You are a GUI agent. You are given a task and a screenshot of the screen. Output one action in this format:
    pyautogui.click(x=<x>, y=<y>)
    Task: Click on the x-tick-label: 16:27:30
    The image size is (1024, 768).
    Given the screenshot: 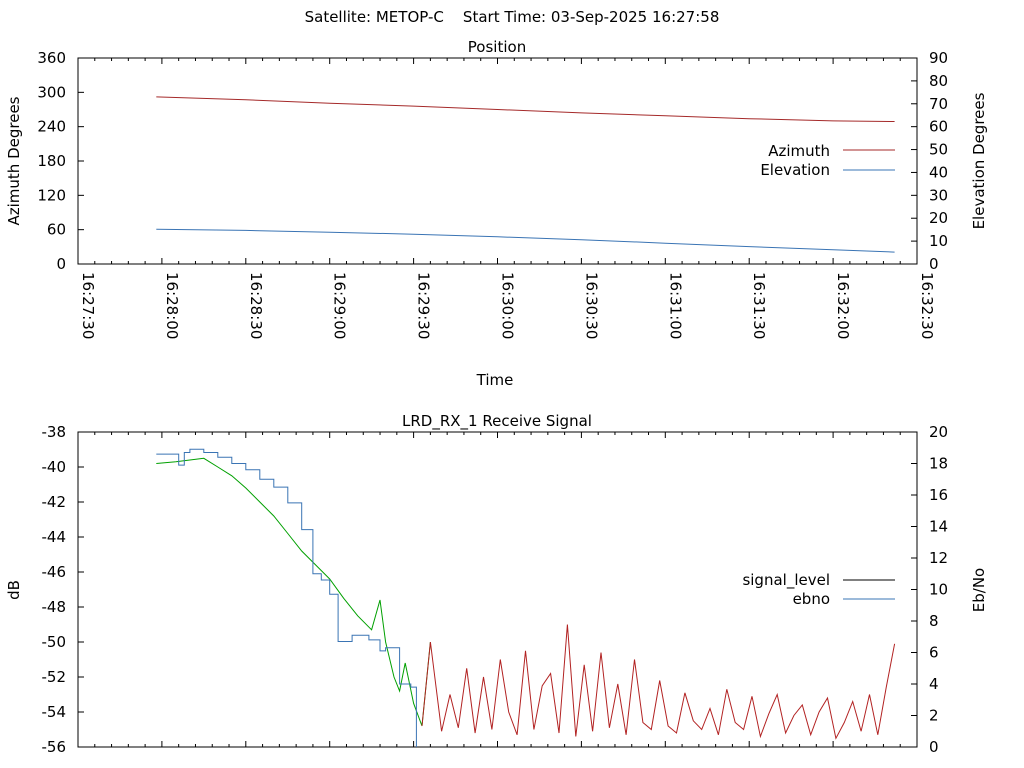 What is the action you would take?
    pyautogui.click(x=88, y=305)
    